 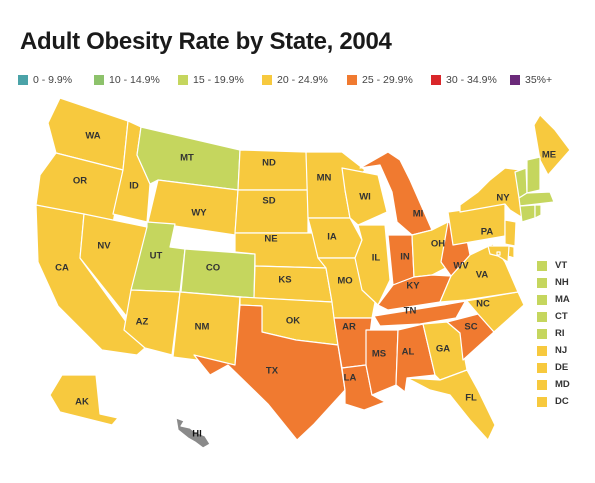 I want to click on side-swatch-de, so click(x=542, y=367).